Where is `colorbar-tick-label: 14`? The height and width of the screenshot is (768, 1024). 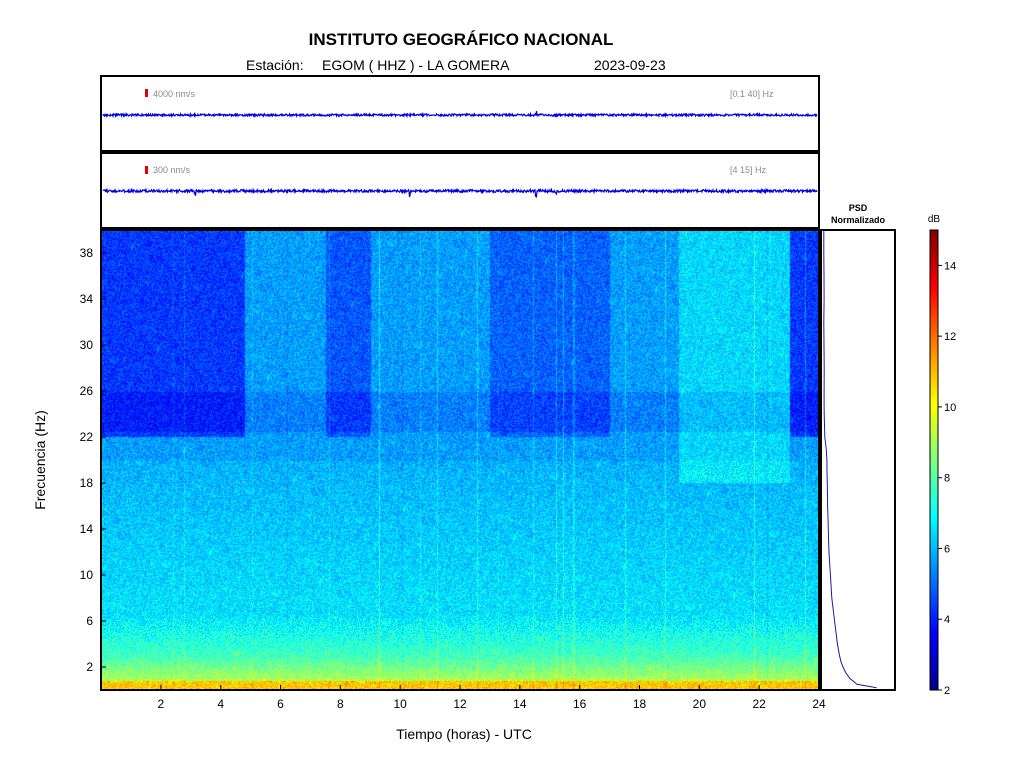
colorbar-tick-label: 14 is located at coordinates (950, 266).